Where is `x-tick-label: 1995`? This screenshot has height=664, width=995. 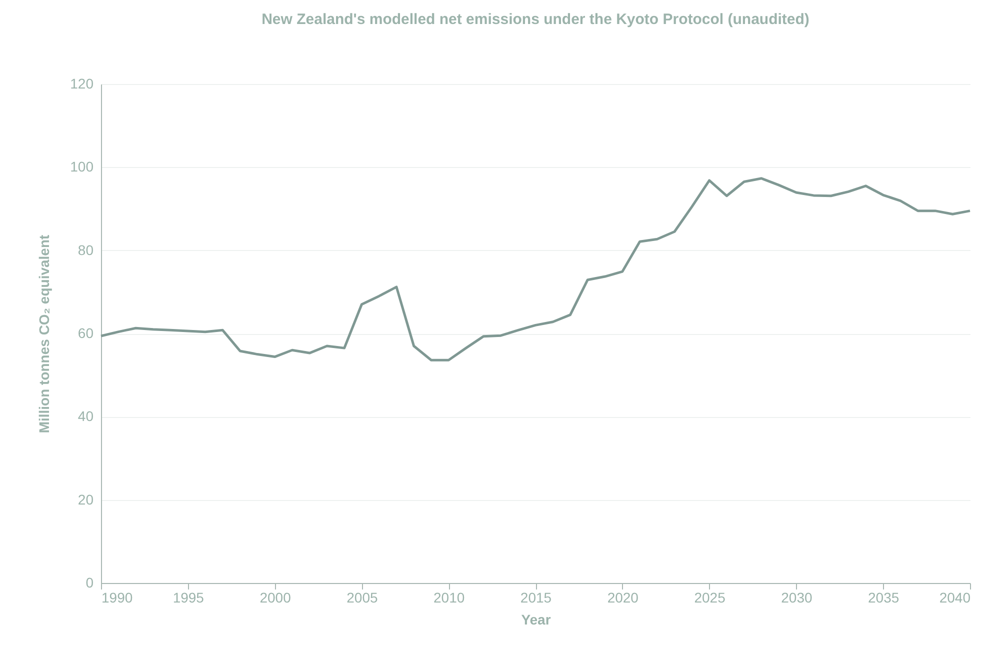
x-tick-label: 1995 is located at coordinates (188, 598).